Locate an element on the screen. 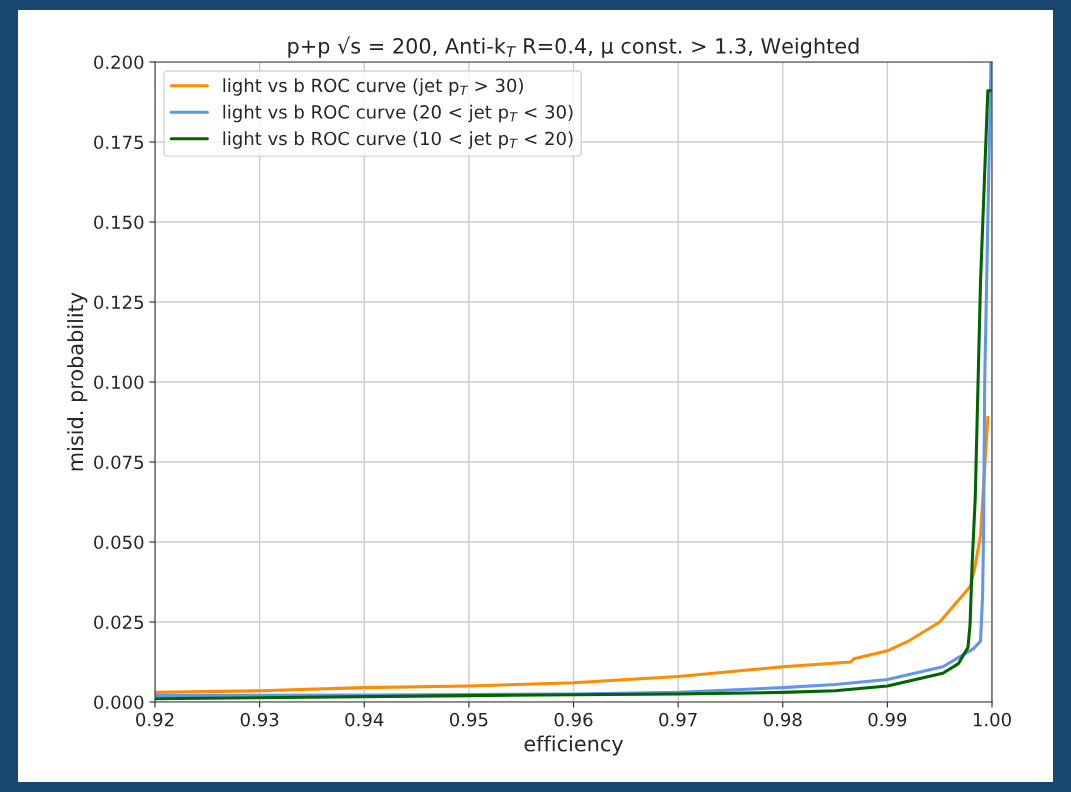 This screenshot has height=792, width=1071. x-tick-label: 0.99 is located at coordinates (887, 719).